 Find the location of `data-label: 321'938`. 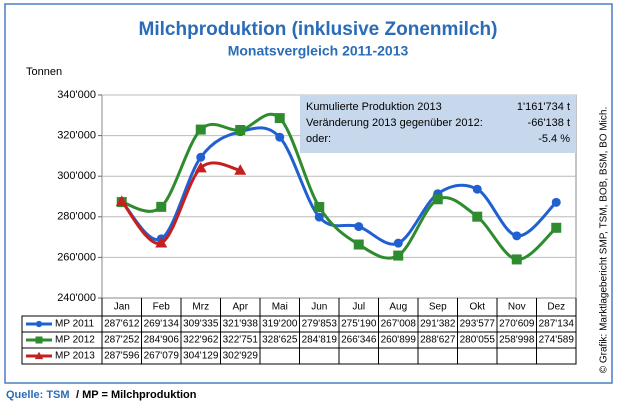

data-label: 321'938 is located at coordinates (241, 324).